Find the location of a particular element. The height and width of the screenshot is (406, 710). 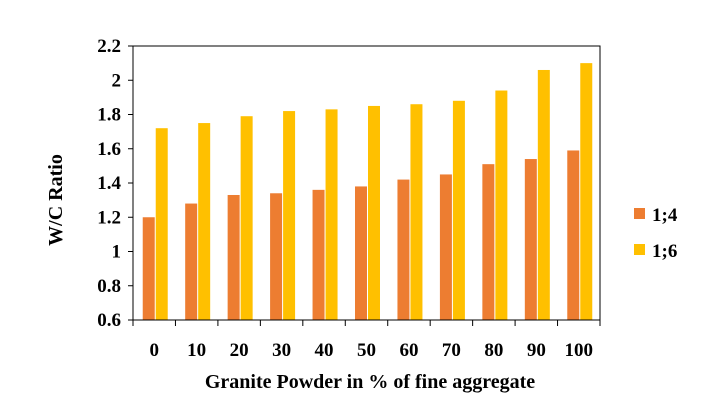

x-tick-label-80: 80 is located at coordinates (493, 350).